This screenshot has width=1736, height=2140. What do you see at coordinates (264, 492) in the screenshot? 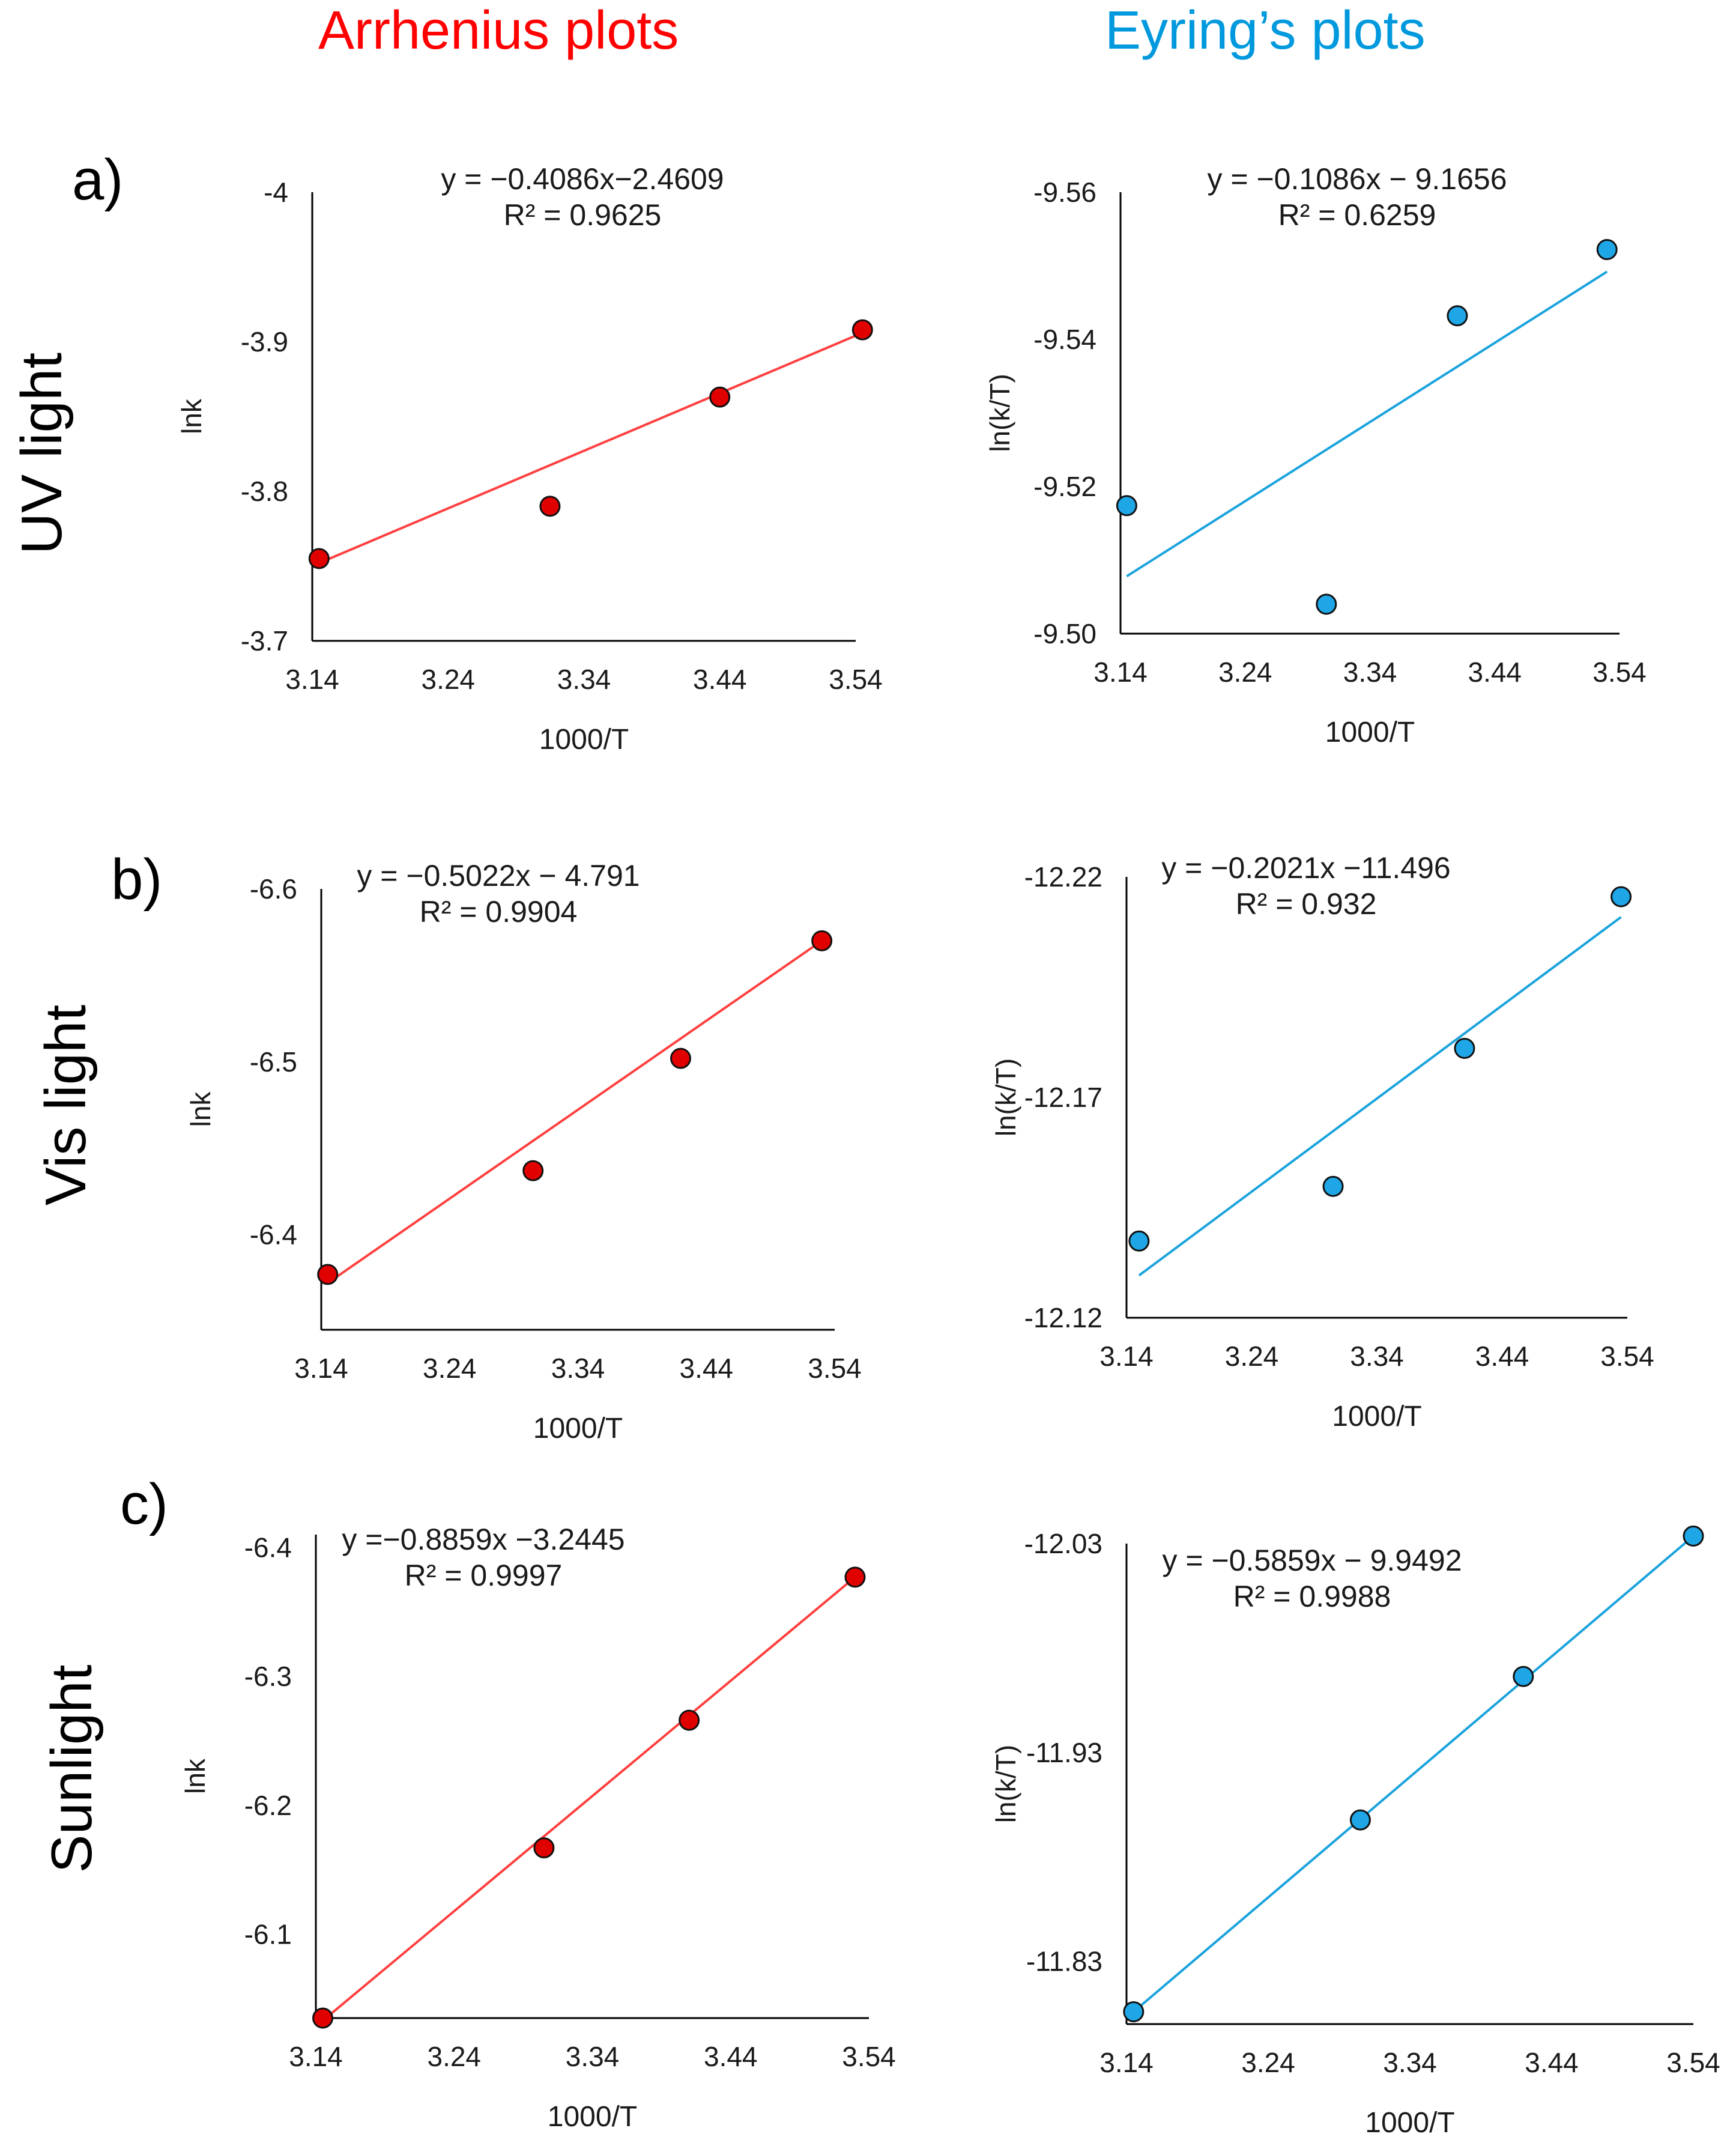
I see `y-tick-label: -3.8` at bounding box center [264, 492].